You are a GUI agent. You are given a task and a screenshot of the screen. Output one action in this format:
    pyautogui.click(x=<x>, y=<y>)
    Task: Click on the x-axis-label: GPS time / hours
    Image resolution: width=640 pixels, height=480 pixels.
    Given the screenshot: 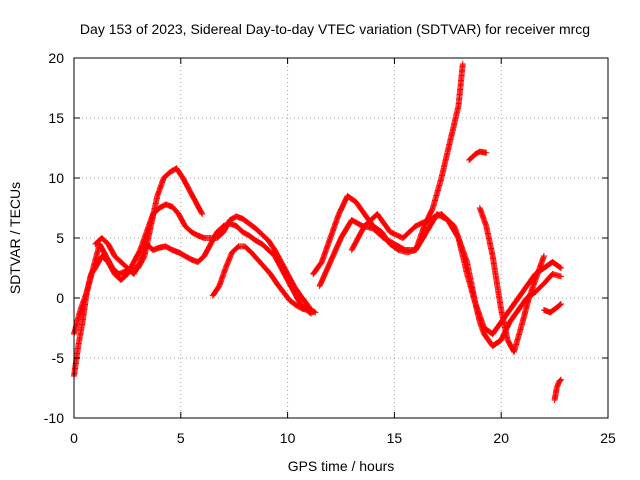 What is the action you would take?
    pyautogui.click(x=341, y=466)
    